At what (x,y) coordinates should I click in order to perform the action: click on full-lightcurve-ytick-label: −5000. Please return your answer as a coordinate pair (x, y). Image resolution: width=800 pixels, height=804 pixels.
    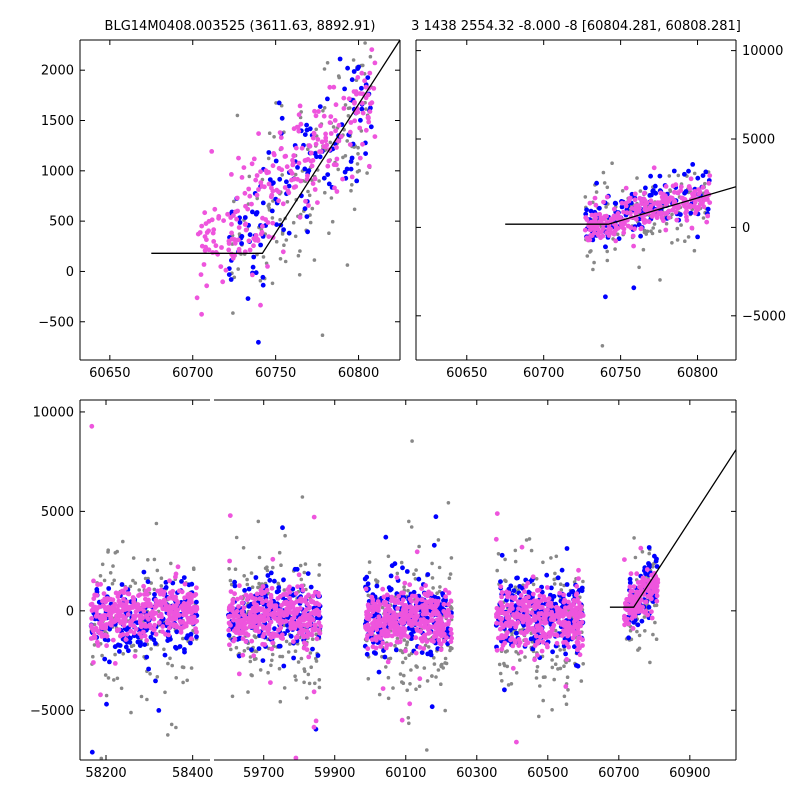
    Looking at the image, I should click on (52, 711).